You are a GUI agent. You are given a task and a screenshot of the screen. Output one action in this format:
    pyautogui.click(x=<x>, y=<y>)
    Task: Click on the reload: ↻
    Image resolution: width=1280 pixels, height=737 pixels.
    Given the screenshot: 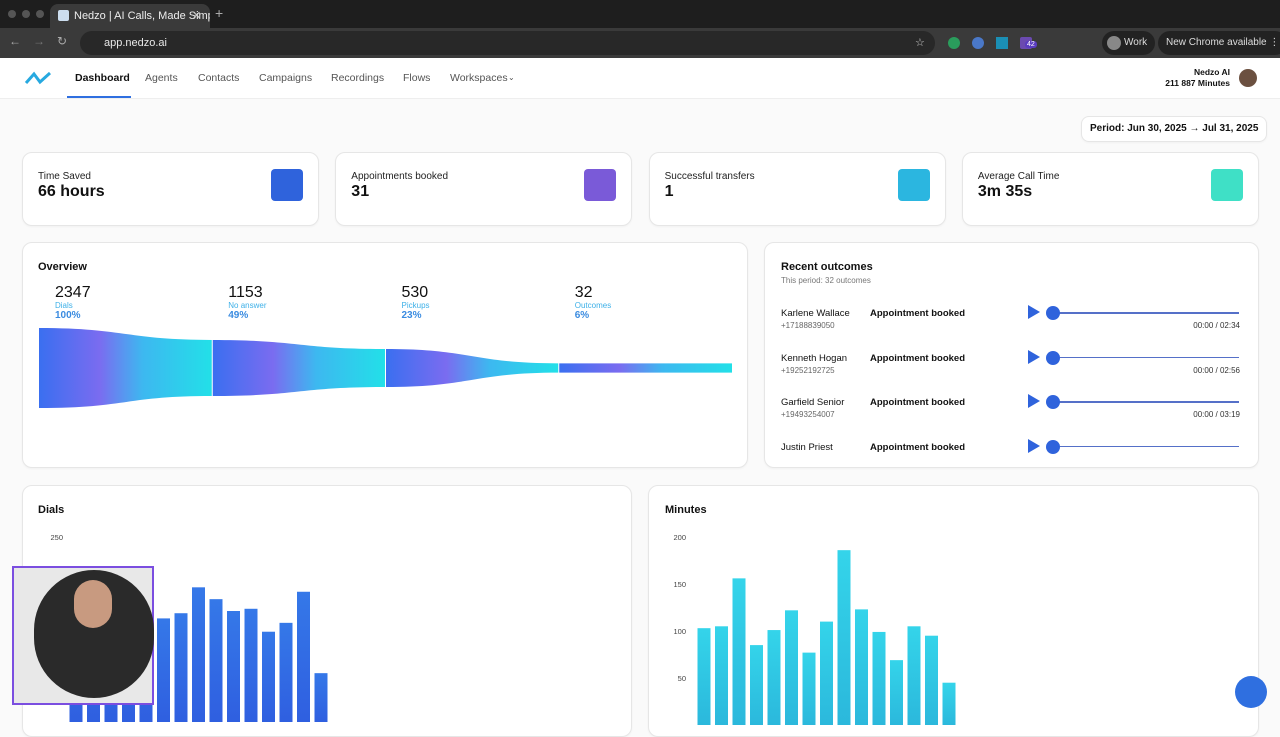 What is the action you would take?
    pyautogui.click(x=62, y=41)
    